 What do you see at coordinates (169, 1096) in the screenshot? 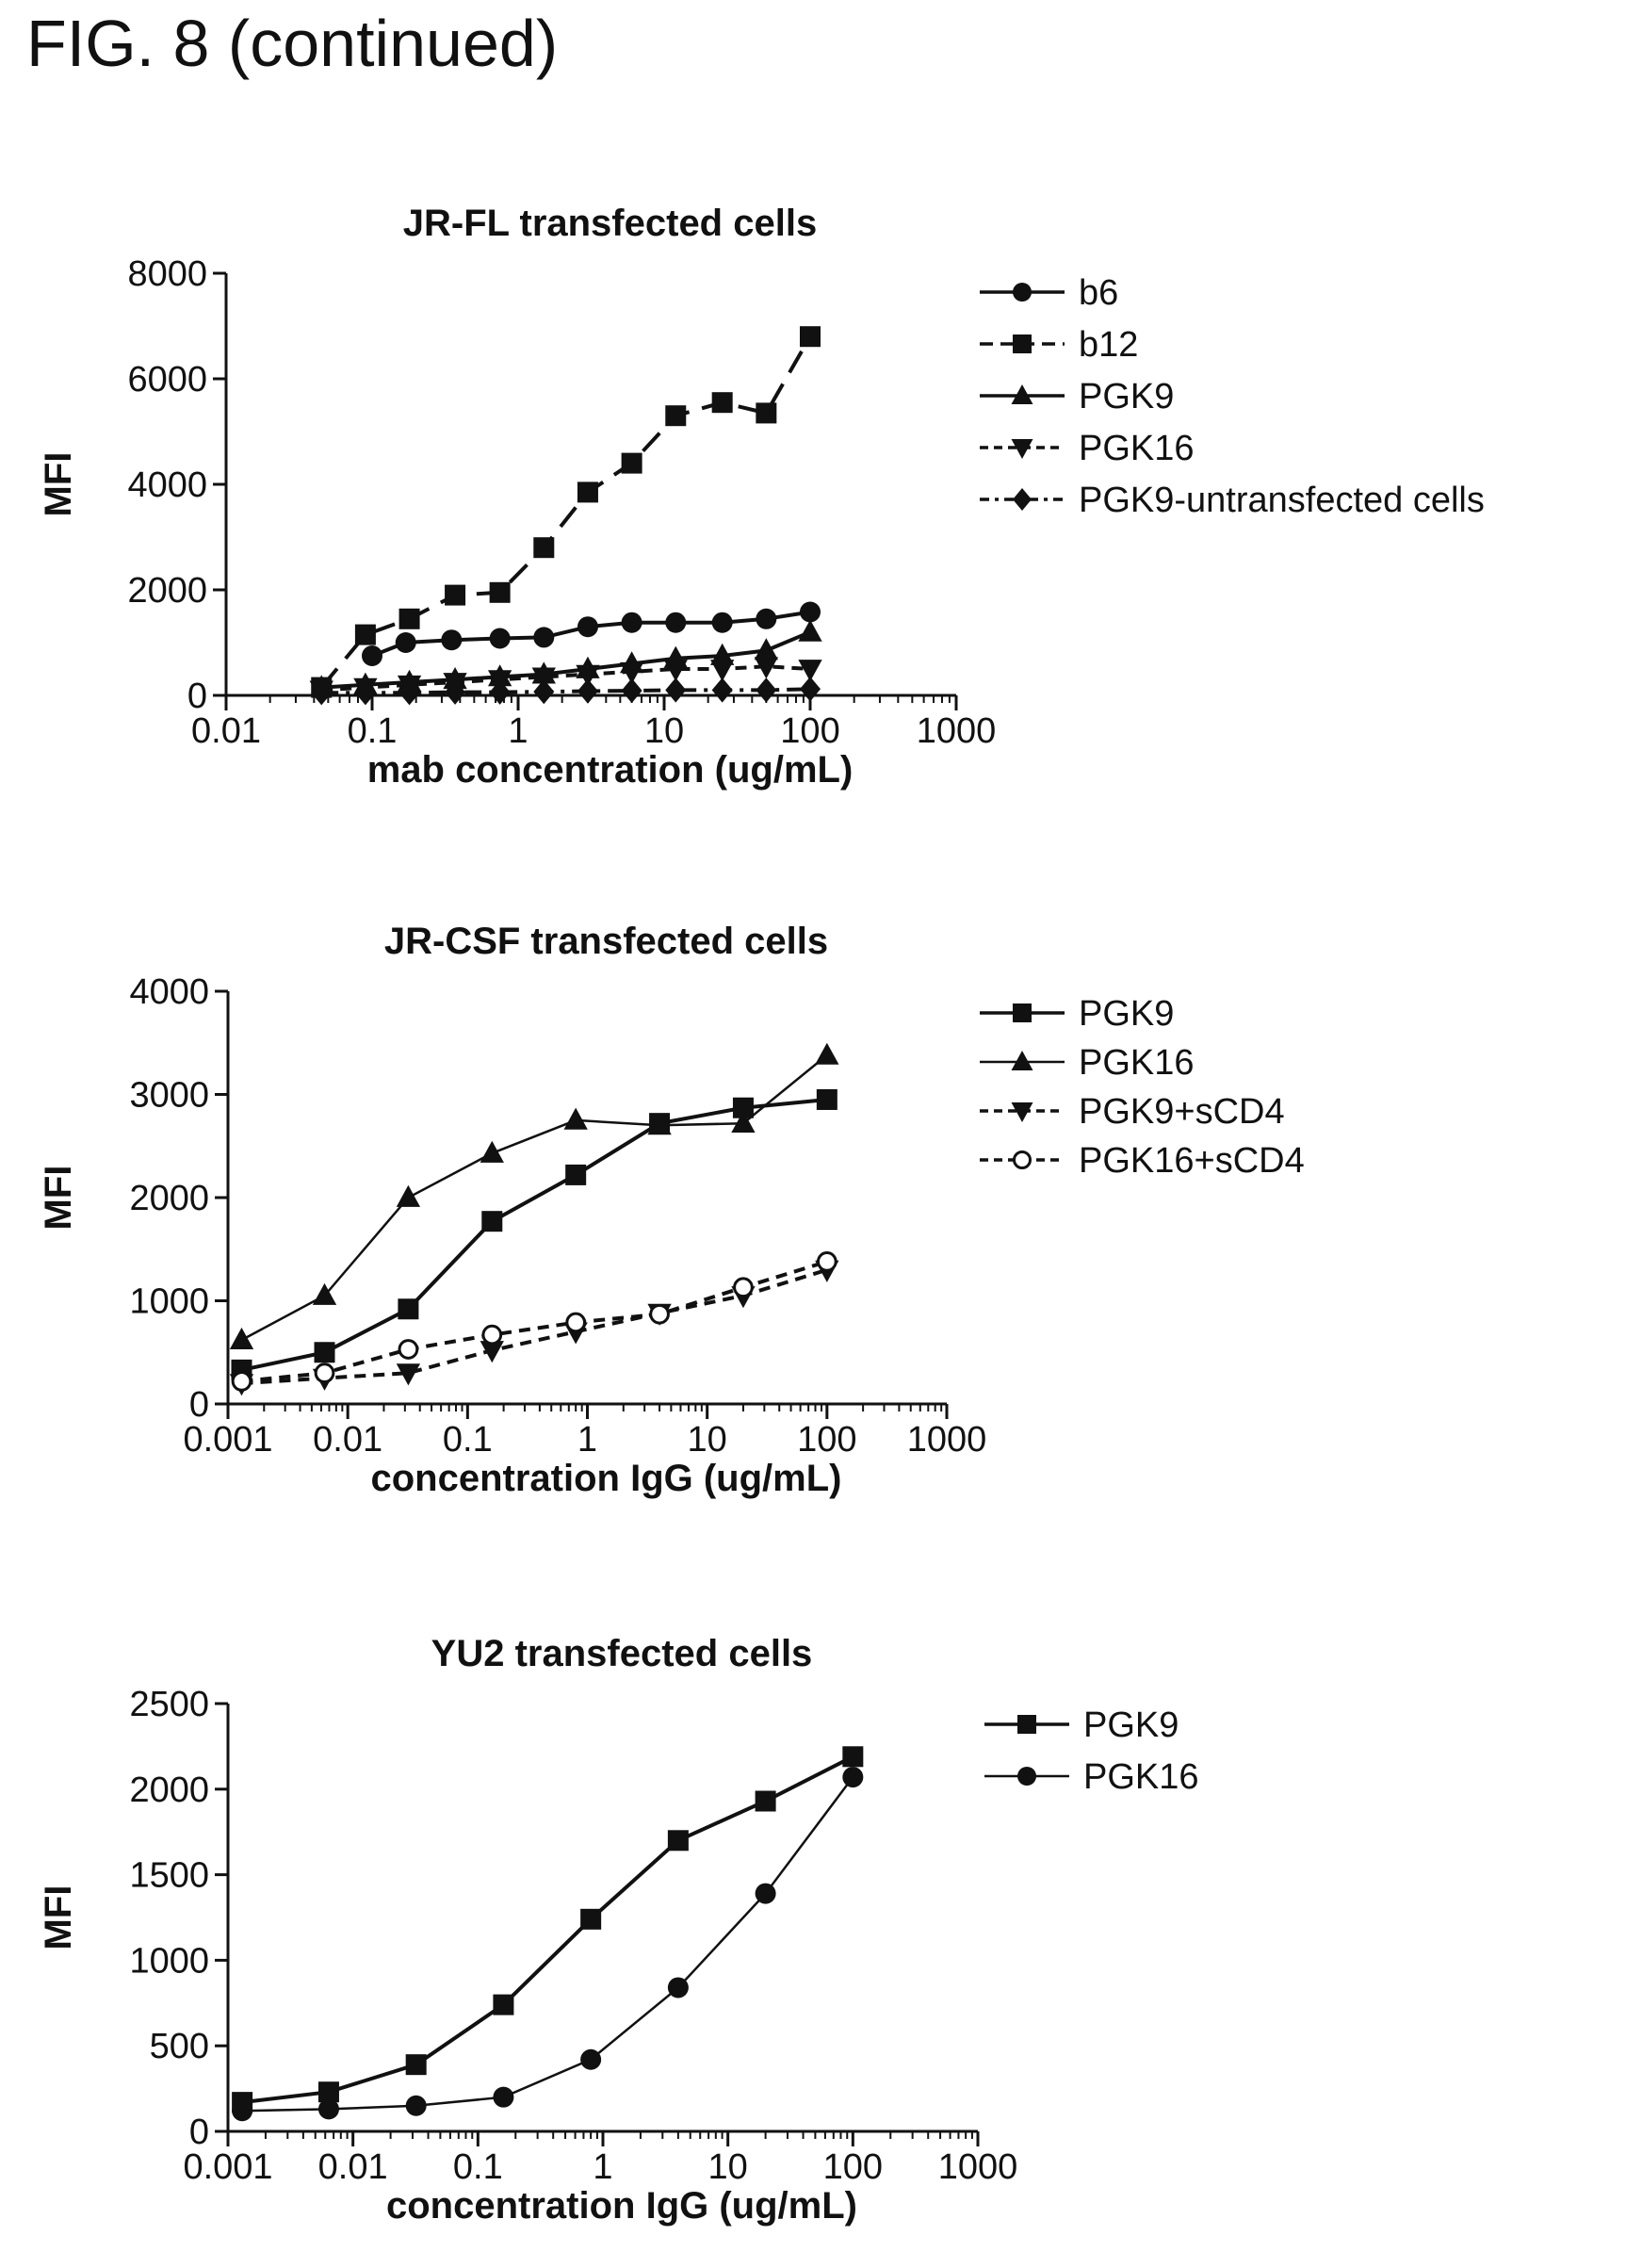
I see `y-tick-label: 3000` at bounding box center [169, 1096].